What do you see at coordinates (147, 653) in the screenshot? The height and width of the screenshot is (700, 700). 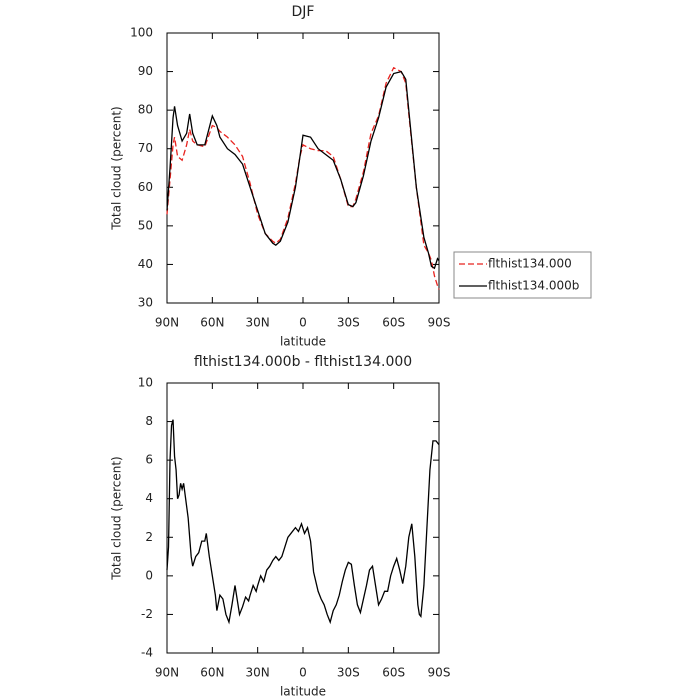 I see `y-tick-label: -4` at bounding box center [147, 653].